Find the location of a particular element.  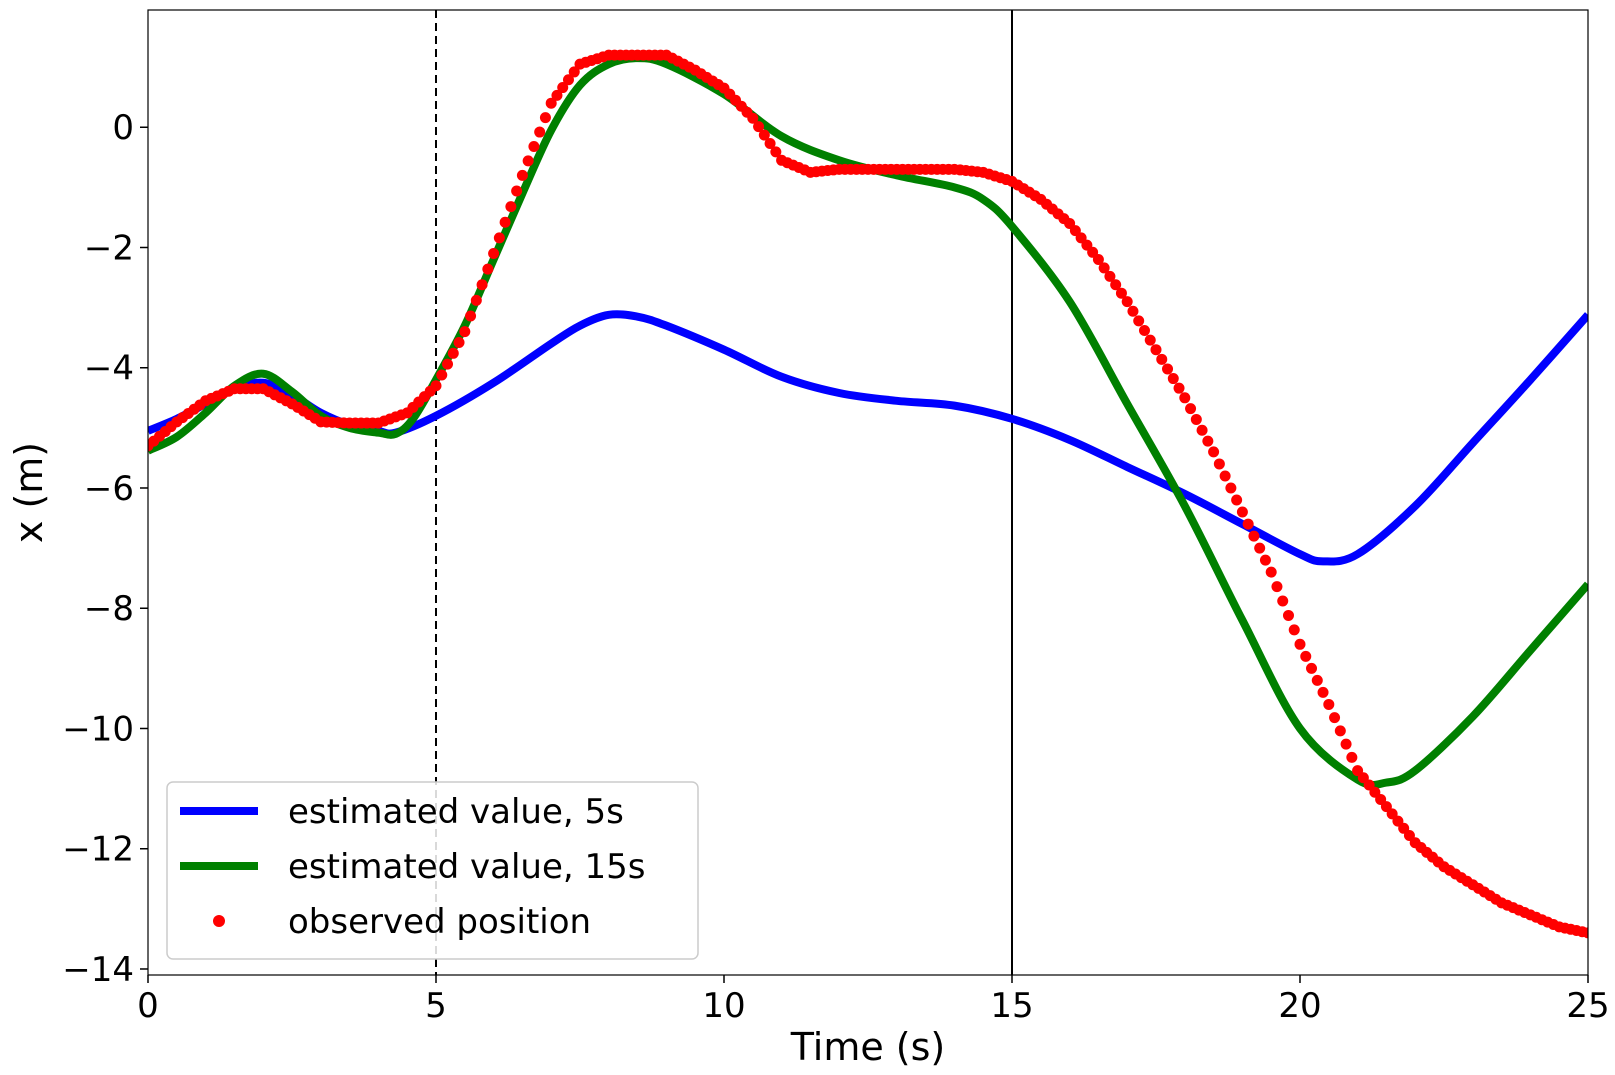

x-tick-label: 0 is located at coordinates (148, 1006).